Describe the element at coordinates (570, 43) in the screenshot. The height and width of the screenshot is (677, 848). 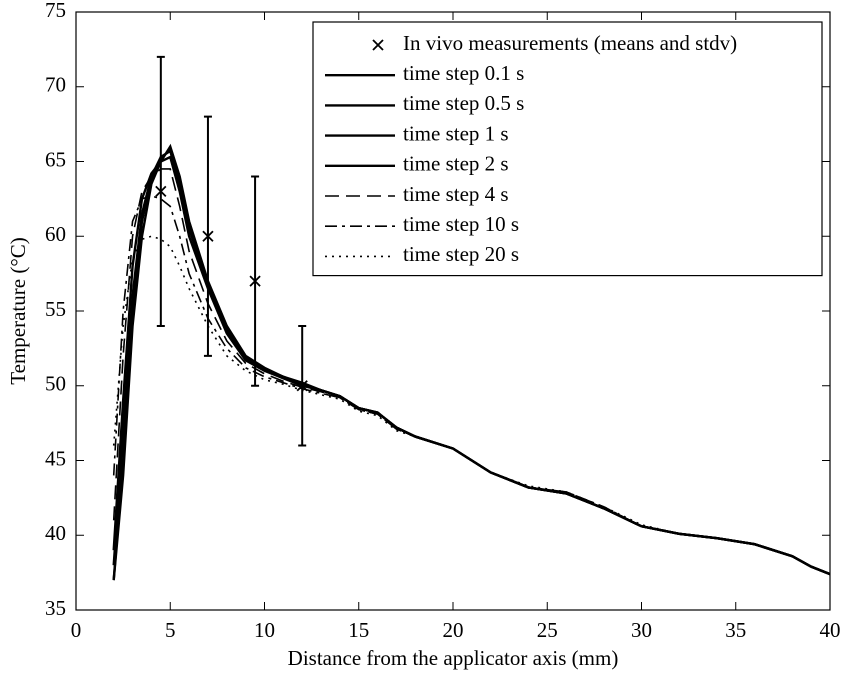
I see `legend-label: In vivo measurements (means and stdv)` at that location.